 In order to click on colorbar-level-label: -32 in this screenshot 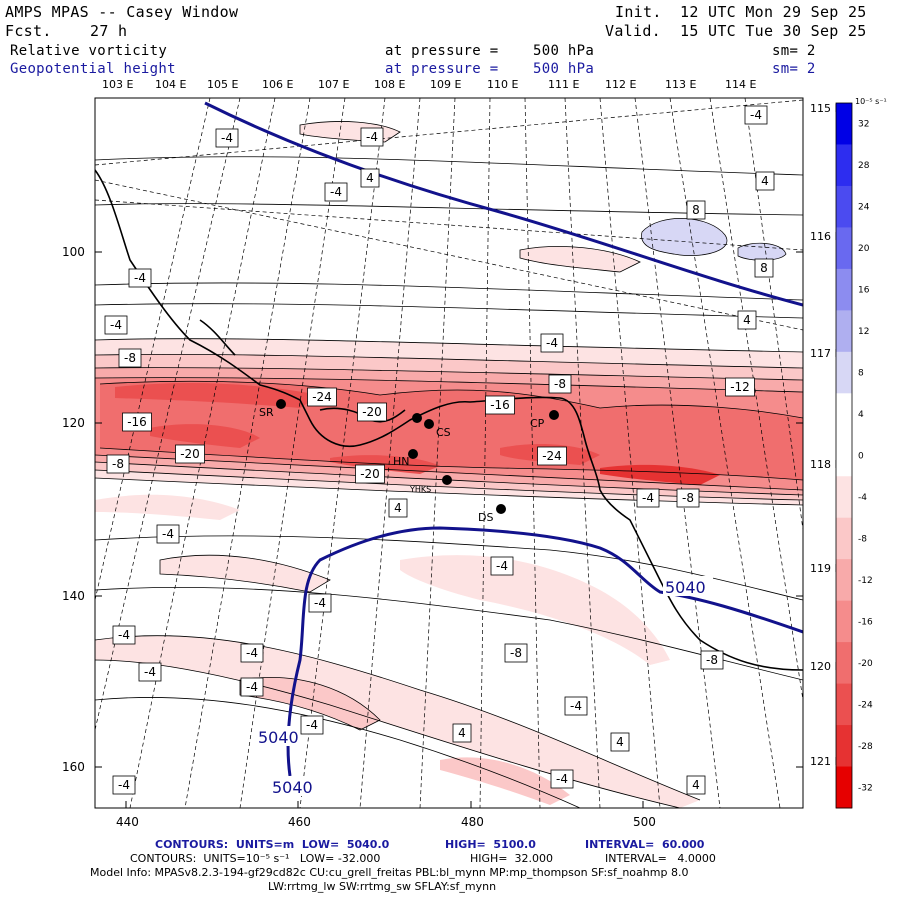, I will do `click(865, 788)`.